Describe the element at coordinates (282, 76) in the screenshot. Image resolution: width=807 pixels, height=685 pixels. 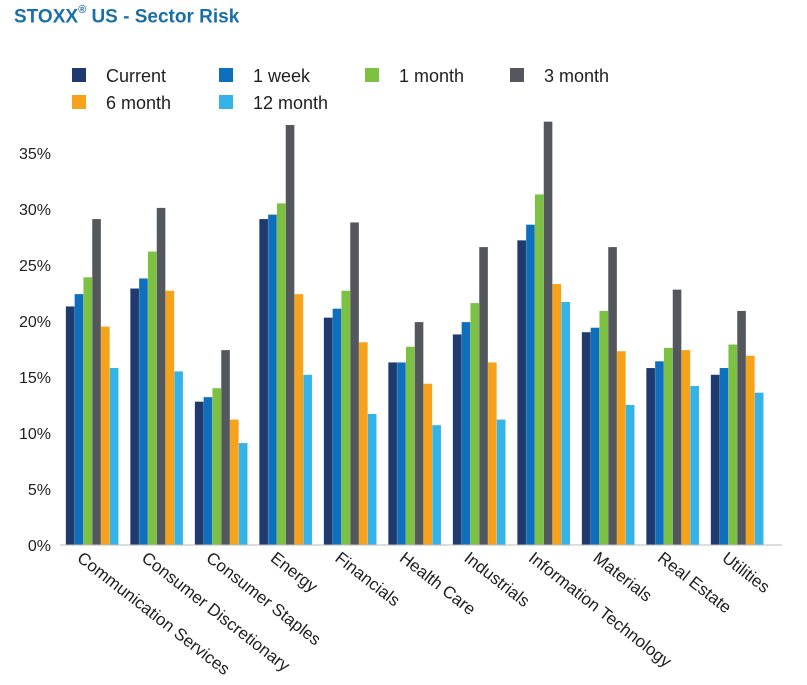
I see `legend-label-1-week: 1 week` at that location.